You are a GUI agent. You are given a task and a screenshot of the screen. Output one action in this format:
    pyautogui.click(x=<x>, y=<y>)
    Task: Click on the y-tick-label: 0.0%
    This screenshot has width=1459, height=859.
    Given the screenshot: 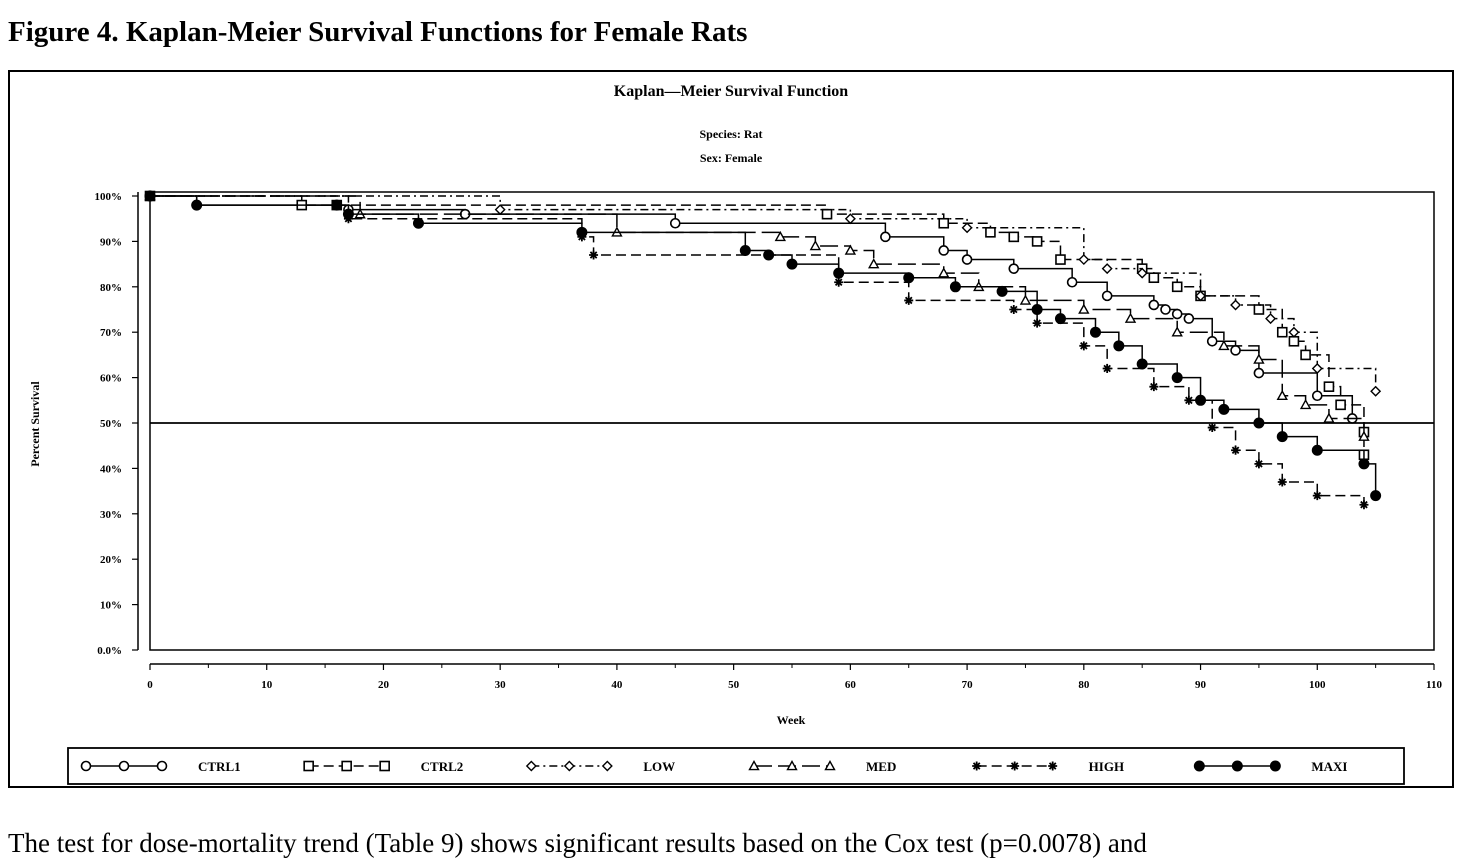 What is the action you would take?
    pyautogui.click(x=109, y=651)
    